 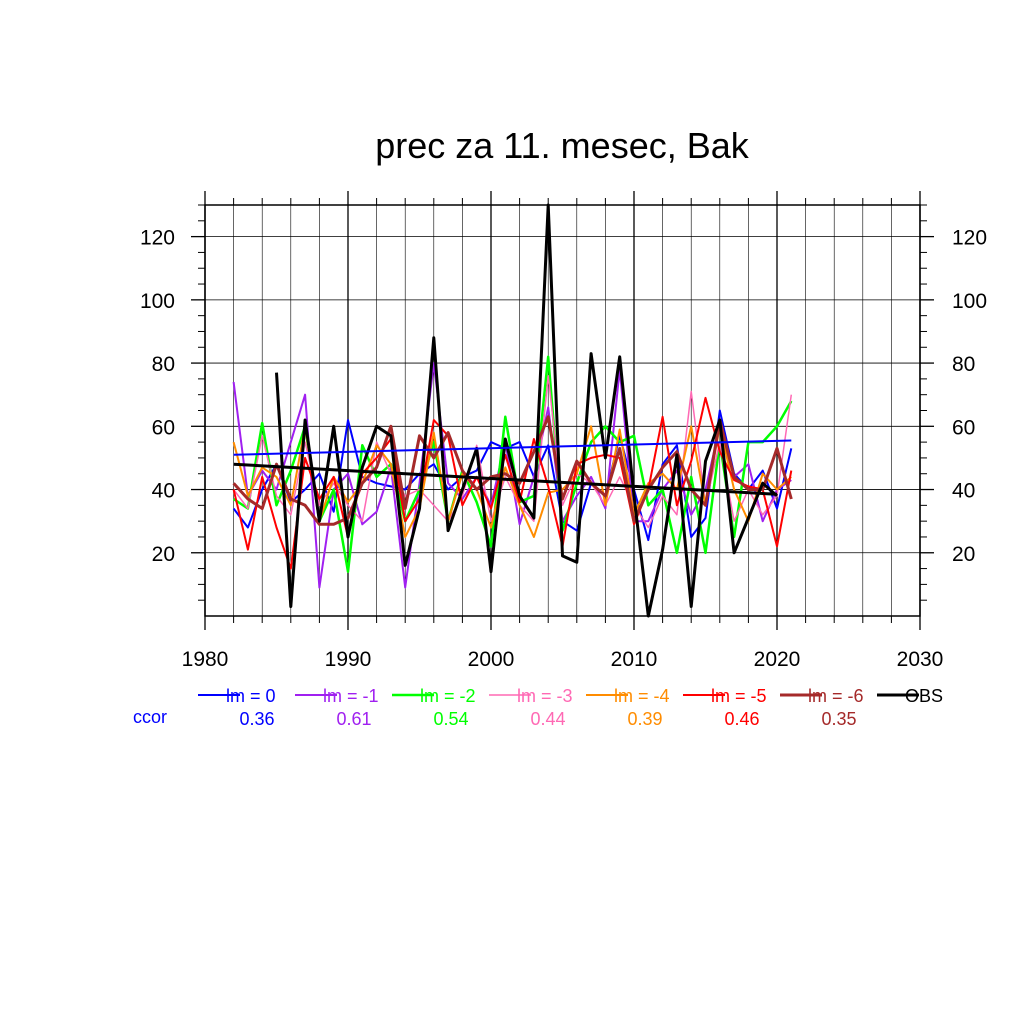 I want to click on x-tick-label: 2020, so click(x=777, y=659).